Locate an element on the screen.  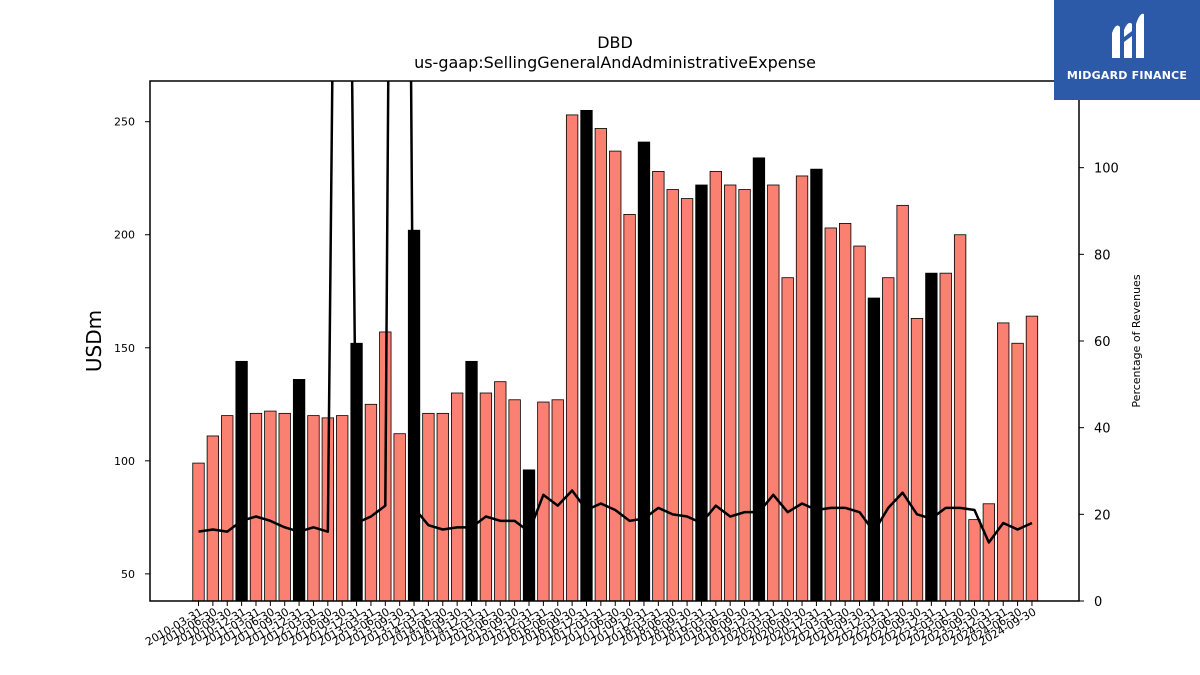
logo-text: MIDGARD FINANCE is located at coordinates (1127, 75).